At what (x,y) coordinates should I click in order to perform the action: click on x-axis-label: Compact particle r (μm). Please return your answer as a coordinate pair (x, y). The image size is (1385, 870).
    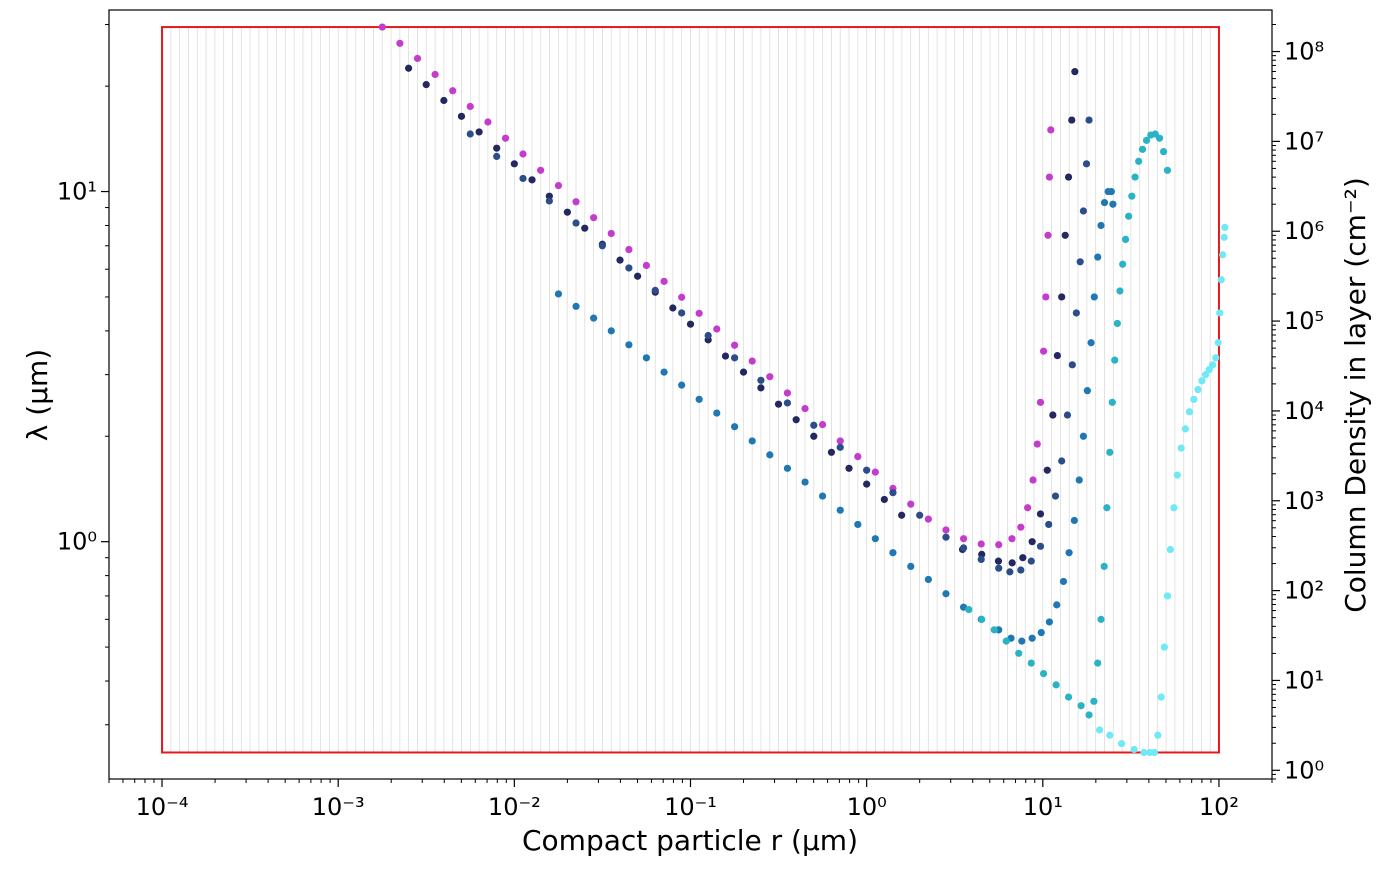
    Looking at the image, I should click on (690, 840).